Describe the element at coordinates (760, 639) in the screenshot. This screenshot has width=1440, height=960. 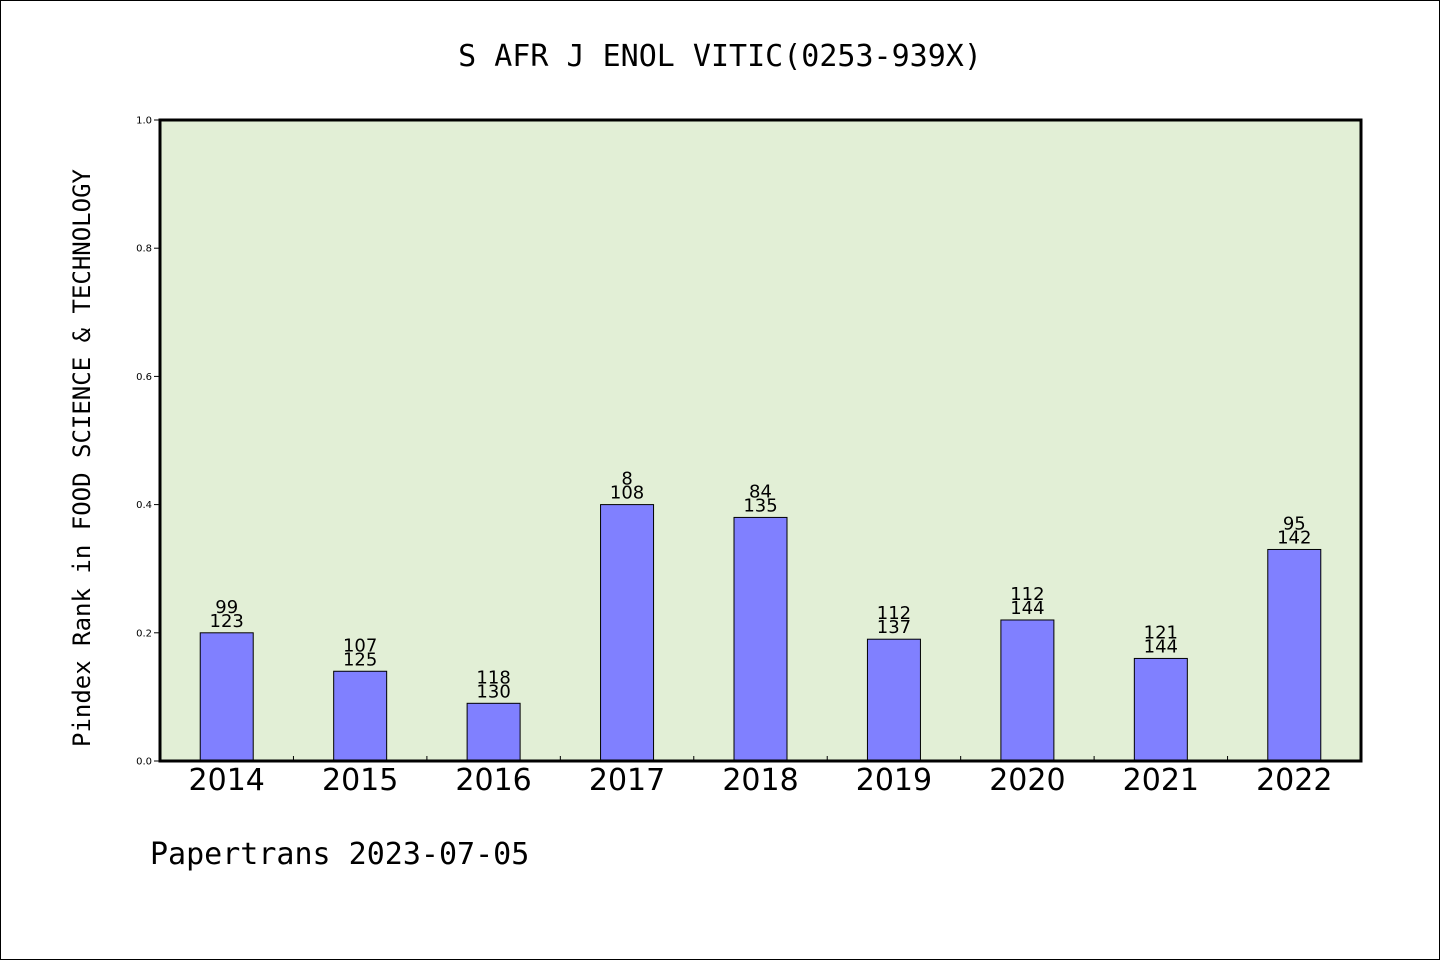
I see `bar-2018` at that location.